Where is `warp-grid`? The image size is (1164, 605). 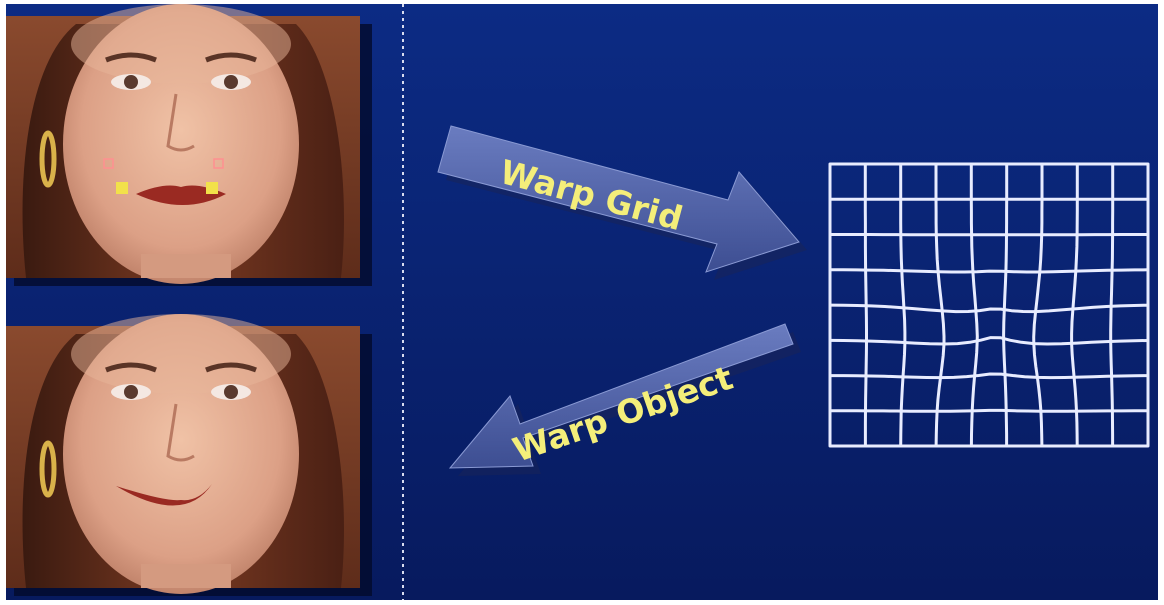 warp-grid is located at coordinates (989, 305).